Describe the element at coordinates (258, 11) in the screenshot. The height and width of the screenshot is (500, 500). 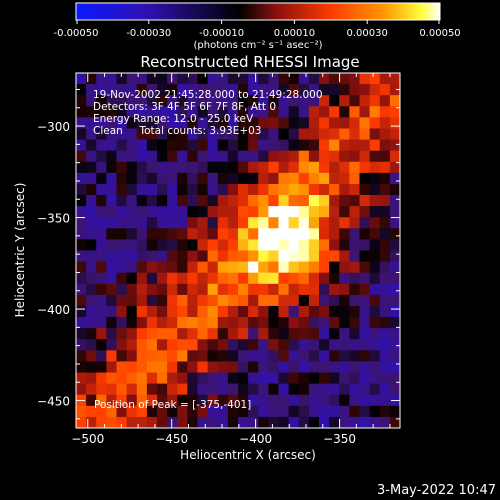
I see `colorbar-gradient` at that location.